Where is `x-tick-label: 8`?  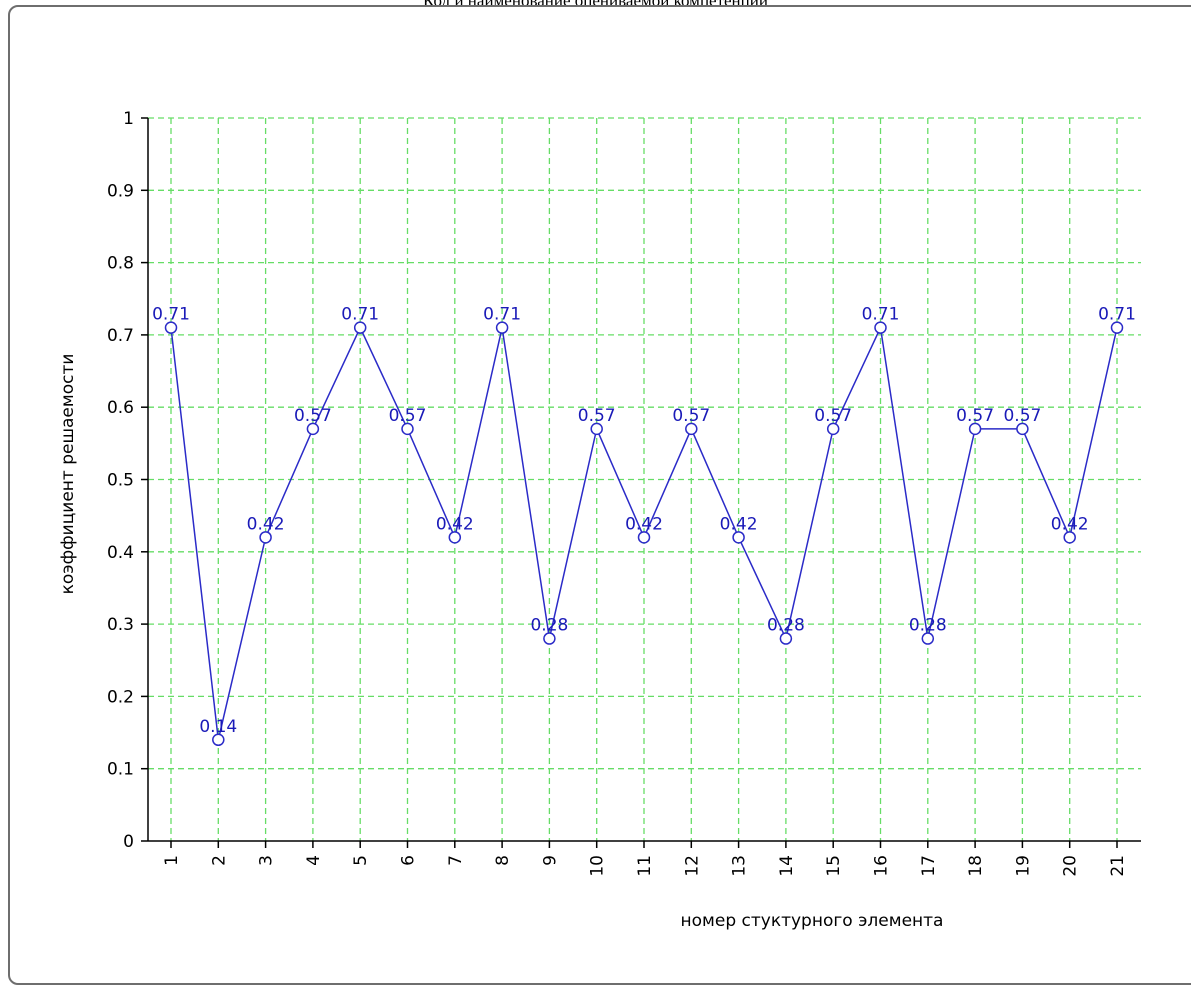 x-tick-label: 8 is located at coordinates (503, 860).